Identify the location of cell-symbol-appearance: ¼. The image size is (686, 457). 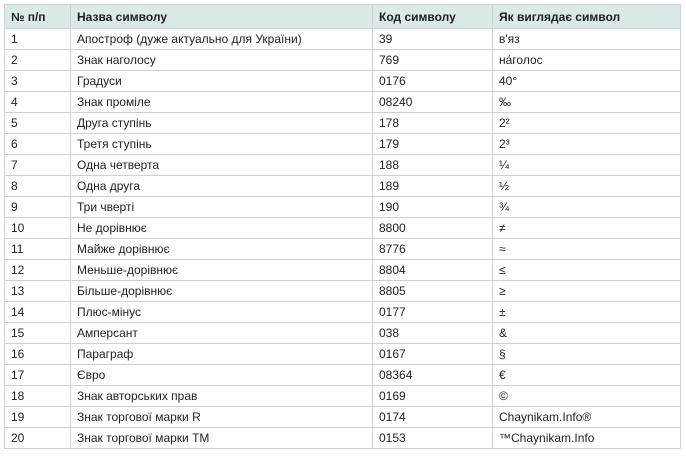
(586, 165).